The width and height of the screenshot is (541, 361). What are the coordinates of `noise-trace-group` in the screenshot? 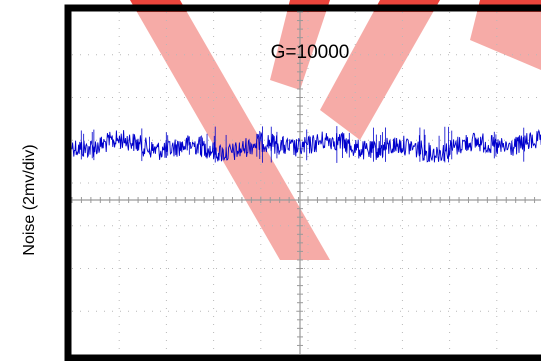 It's located at (306, 144).